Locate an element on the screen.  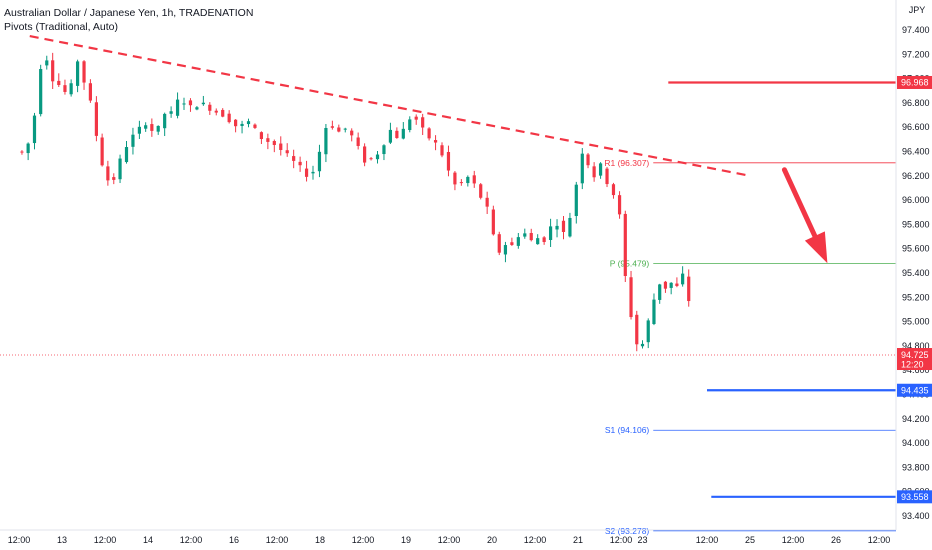
arrow-shaft is located at coordinates (799, 203).